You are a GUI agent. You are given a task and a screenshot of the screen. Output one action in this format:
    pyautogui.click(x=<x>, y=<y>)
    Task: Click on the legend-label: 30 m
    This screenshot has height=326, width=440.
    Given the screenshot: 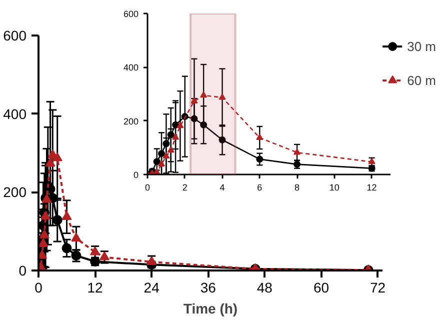 What is the action you would take?
    pyautogui.click(x=421, y=46)
    